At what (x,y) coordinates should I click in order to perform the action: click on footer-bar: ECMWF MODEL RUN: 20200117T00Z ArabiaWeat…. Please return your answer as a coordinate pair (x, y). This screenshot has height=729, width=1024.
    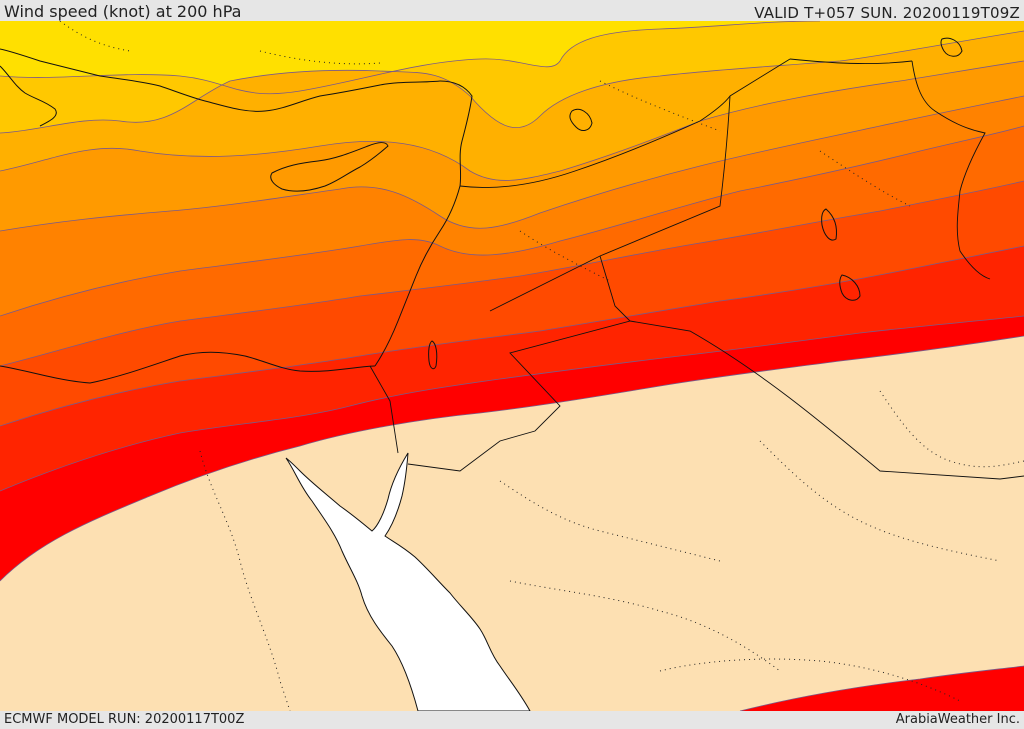
    Looking at the image, I should click on (512, 720).